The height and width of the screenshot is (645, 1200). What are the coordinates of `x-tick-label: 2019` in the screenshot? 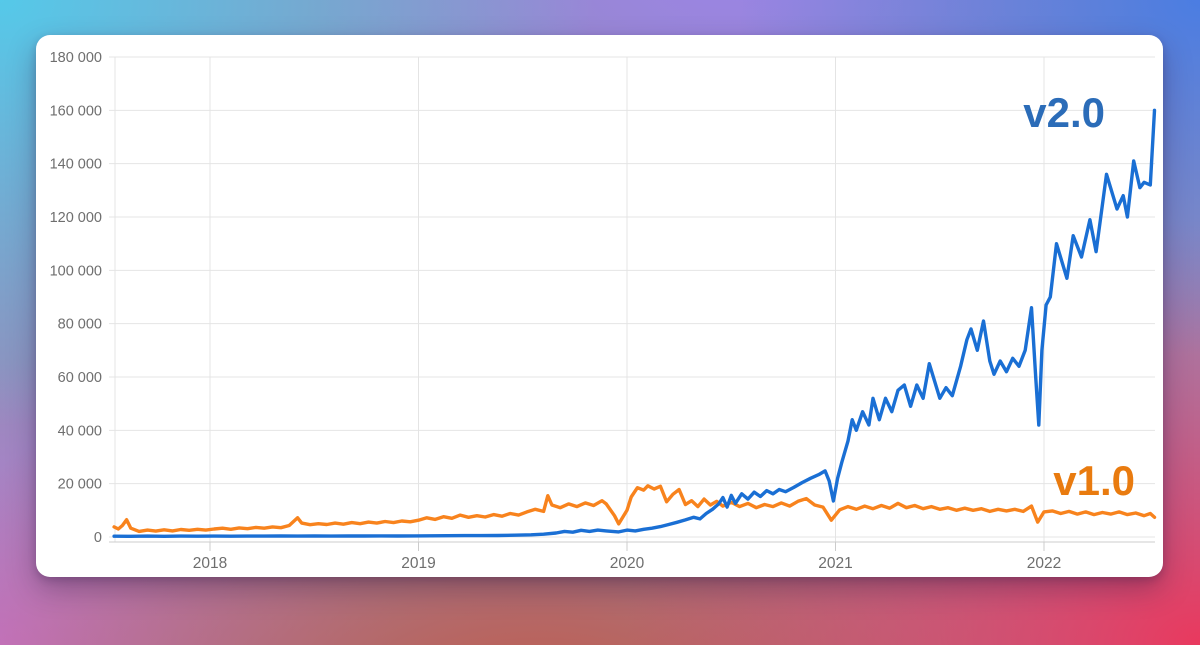 It's located at (418, 563).